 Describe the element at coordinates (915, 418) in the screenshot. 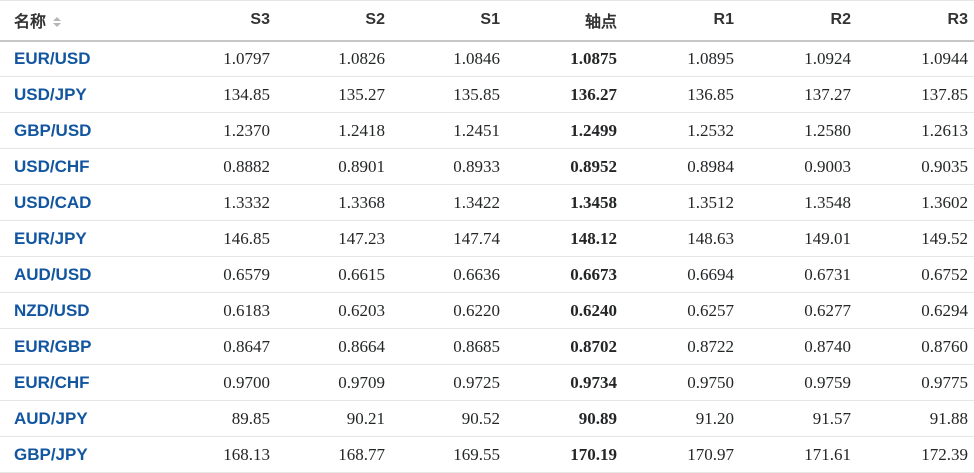

I see `cell-r3: 91.88` at that location.